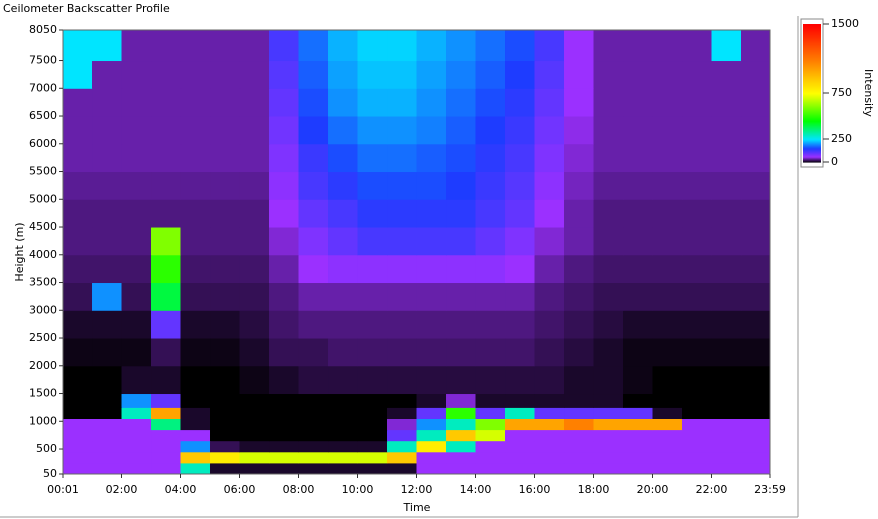  What do you see at coordinates (43, 60) in the screenshot?
I see `y-tick-label: 7500` at bounding box center [43, 60].